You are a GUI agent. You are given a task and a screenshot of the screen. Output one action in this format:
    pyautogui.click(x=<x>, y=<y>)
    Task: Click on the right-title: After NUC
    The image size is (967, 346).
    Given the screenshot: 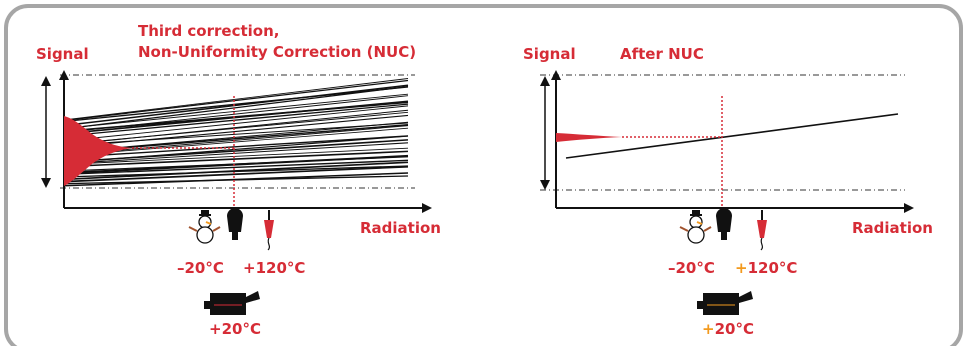 What is the action you would take?
    pyautogui.click(x=662, y=54)
    